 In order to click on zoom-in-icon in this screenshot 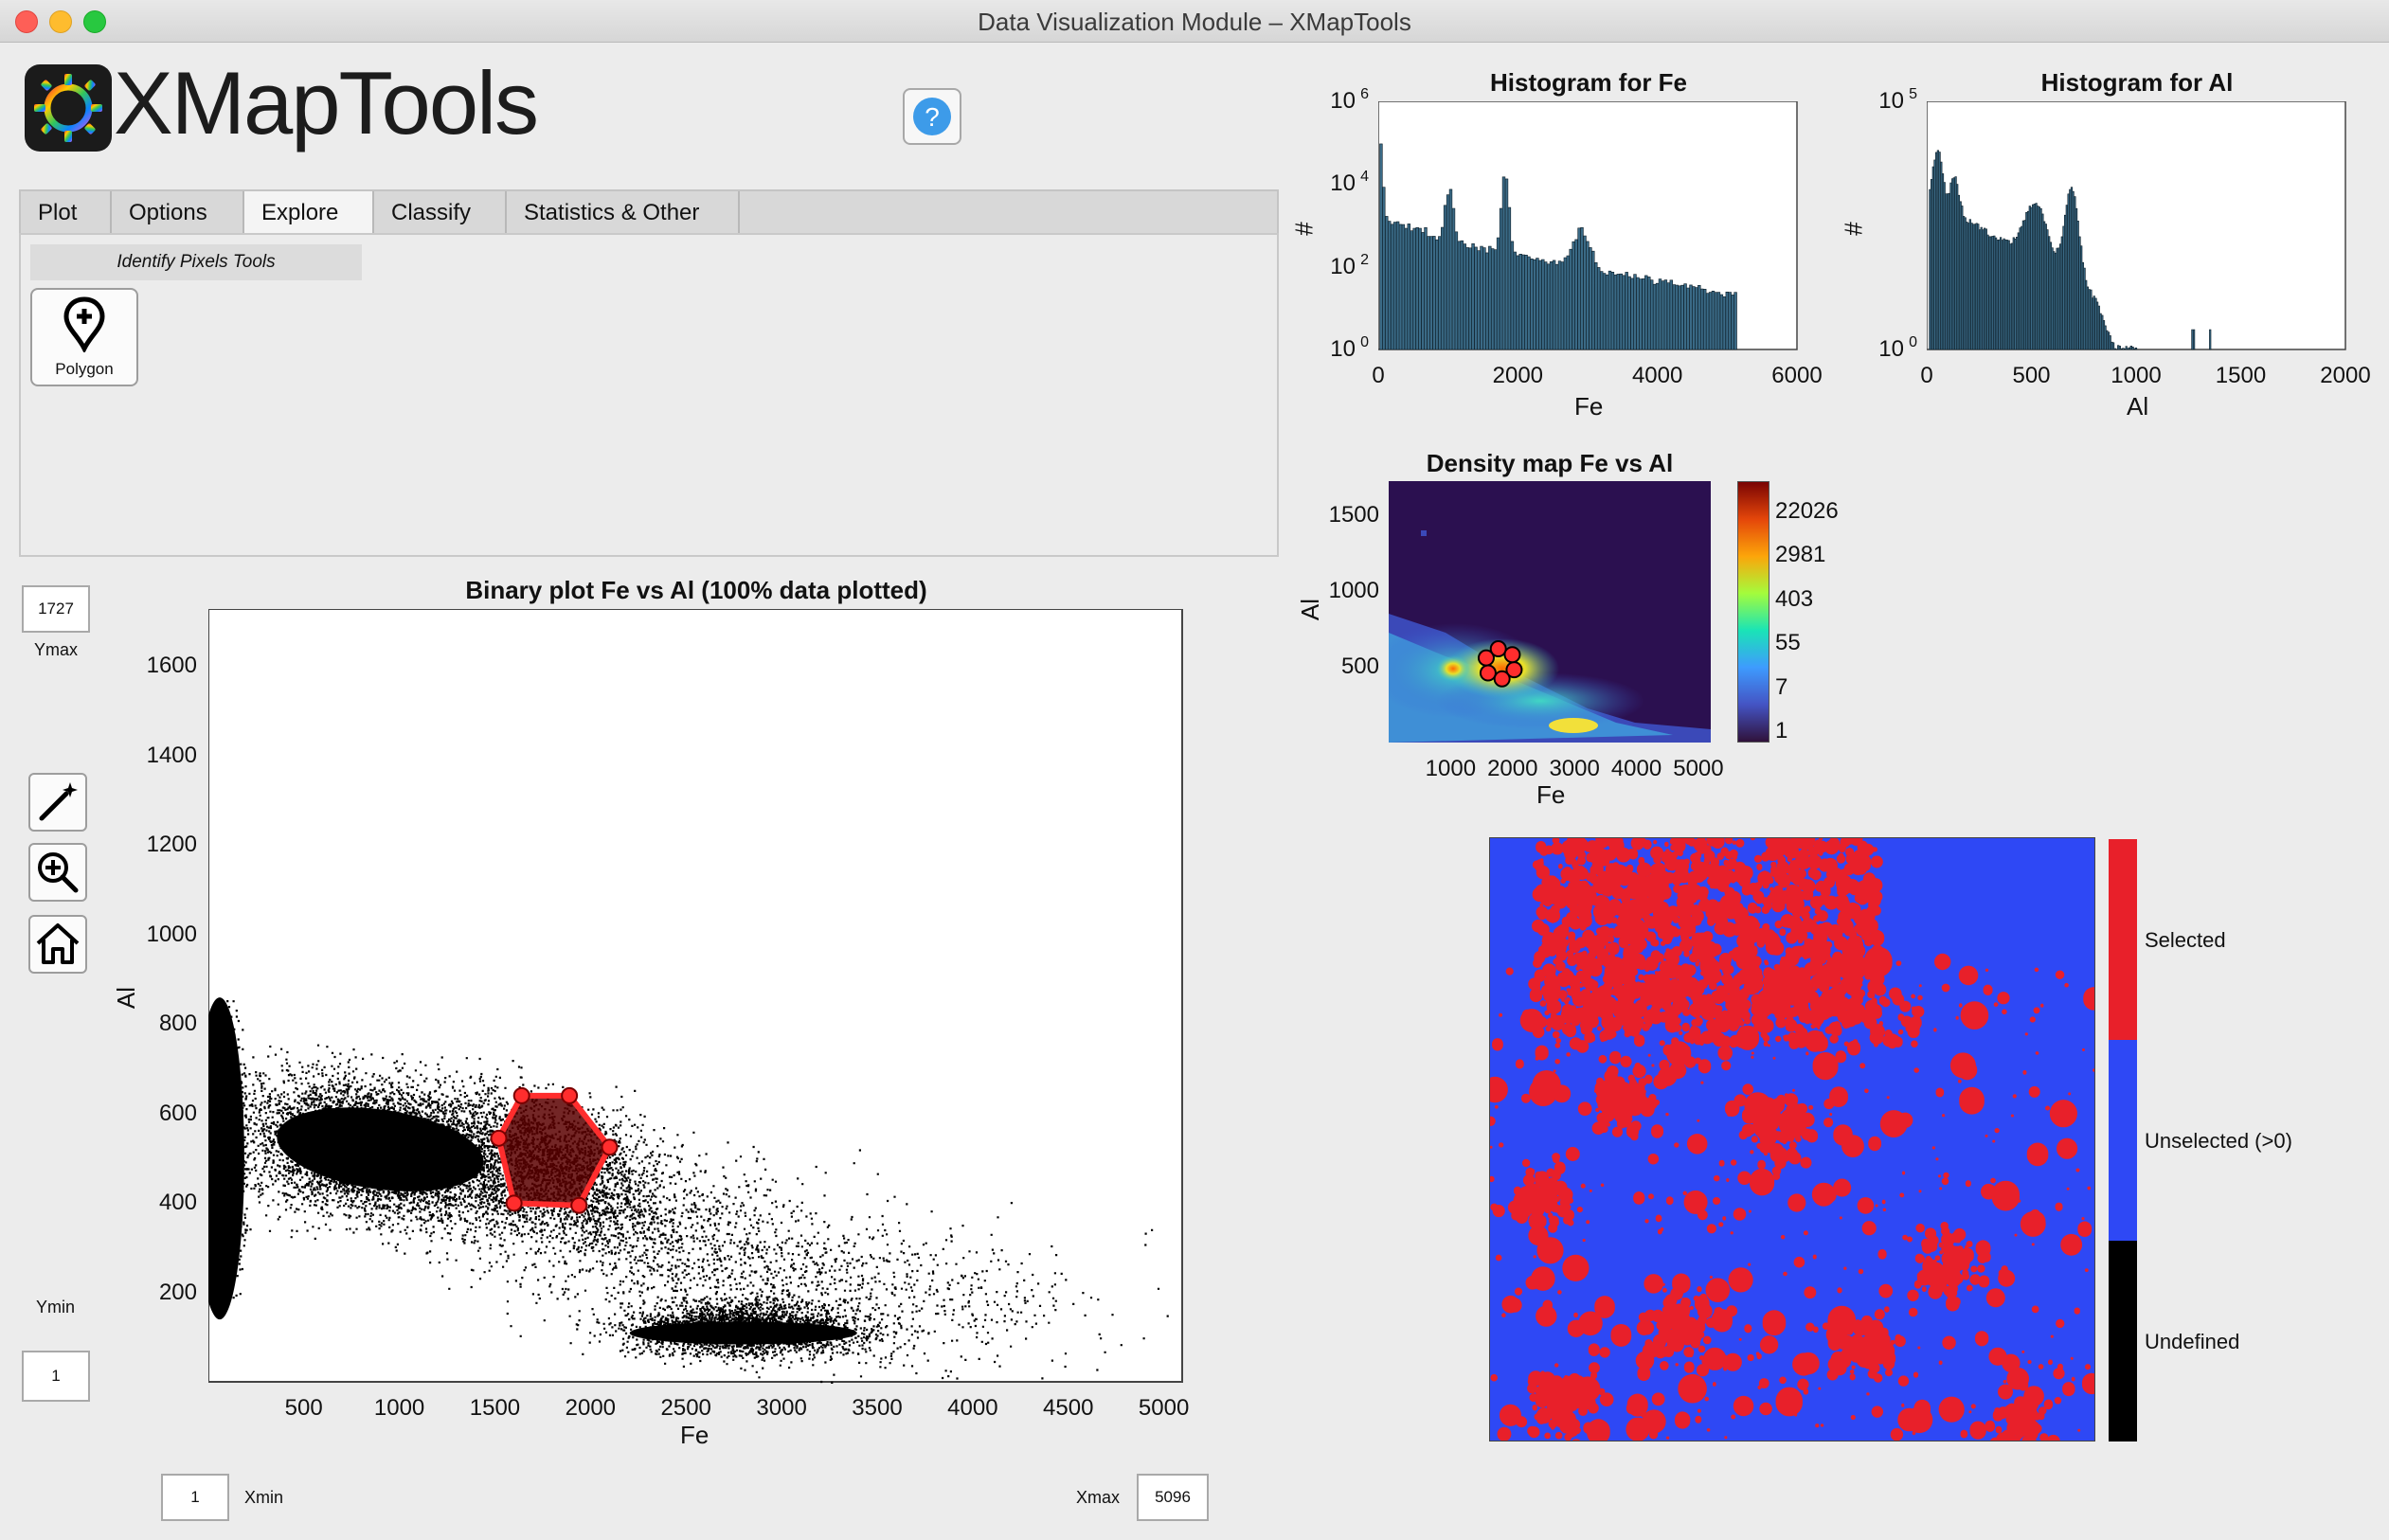, I will do `click(58, 872)`.